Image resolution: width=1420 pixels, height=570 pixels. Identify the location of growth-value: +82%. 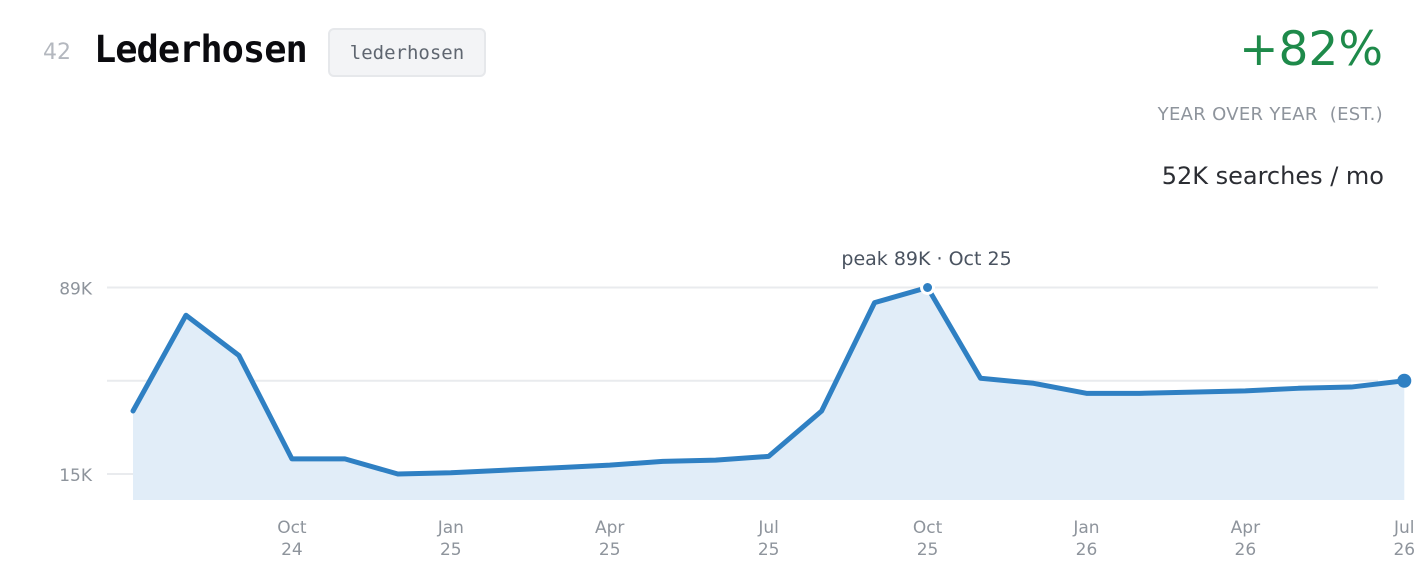
(1311, 49).